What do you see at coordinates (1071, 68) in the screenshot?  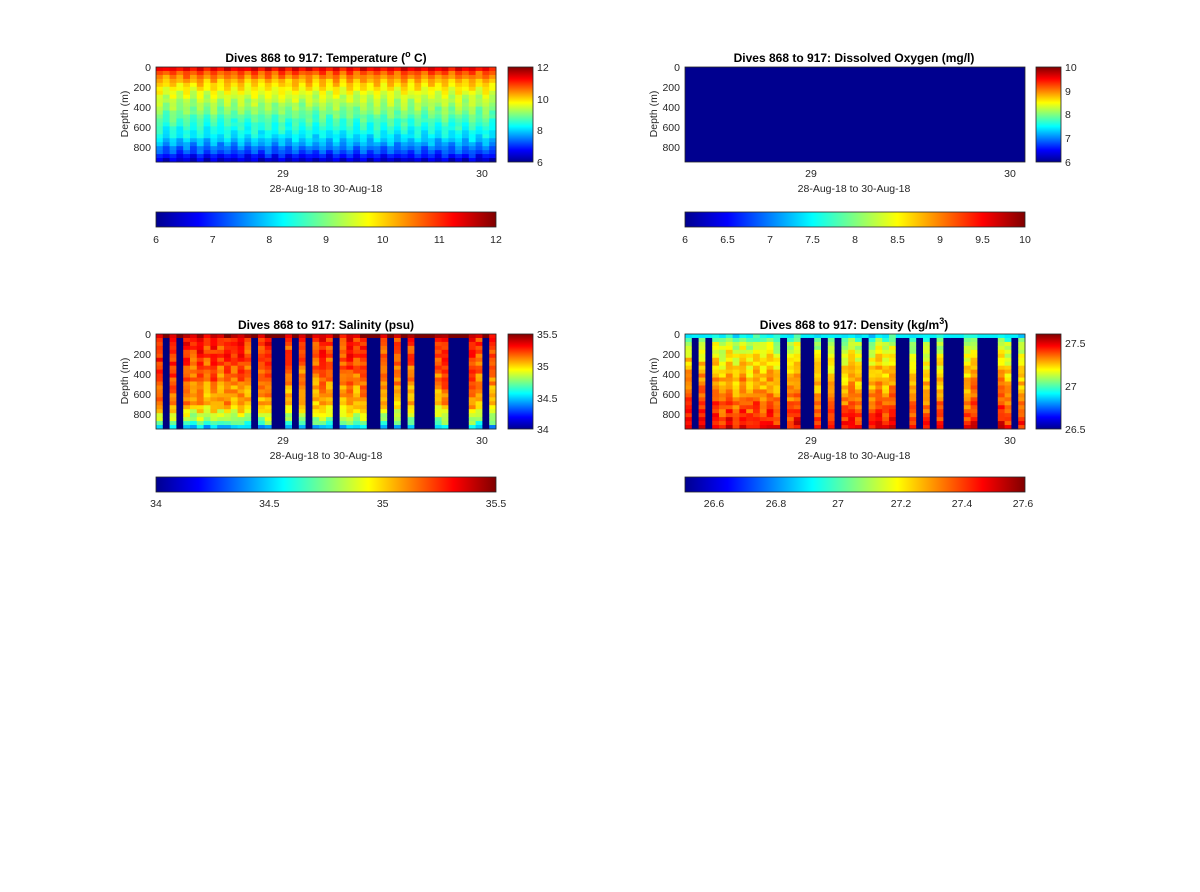 I see `colorbar-tick-label: 10` at bounding box center [1071, 68].